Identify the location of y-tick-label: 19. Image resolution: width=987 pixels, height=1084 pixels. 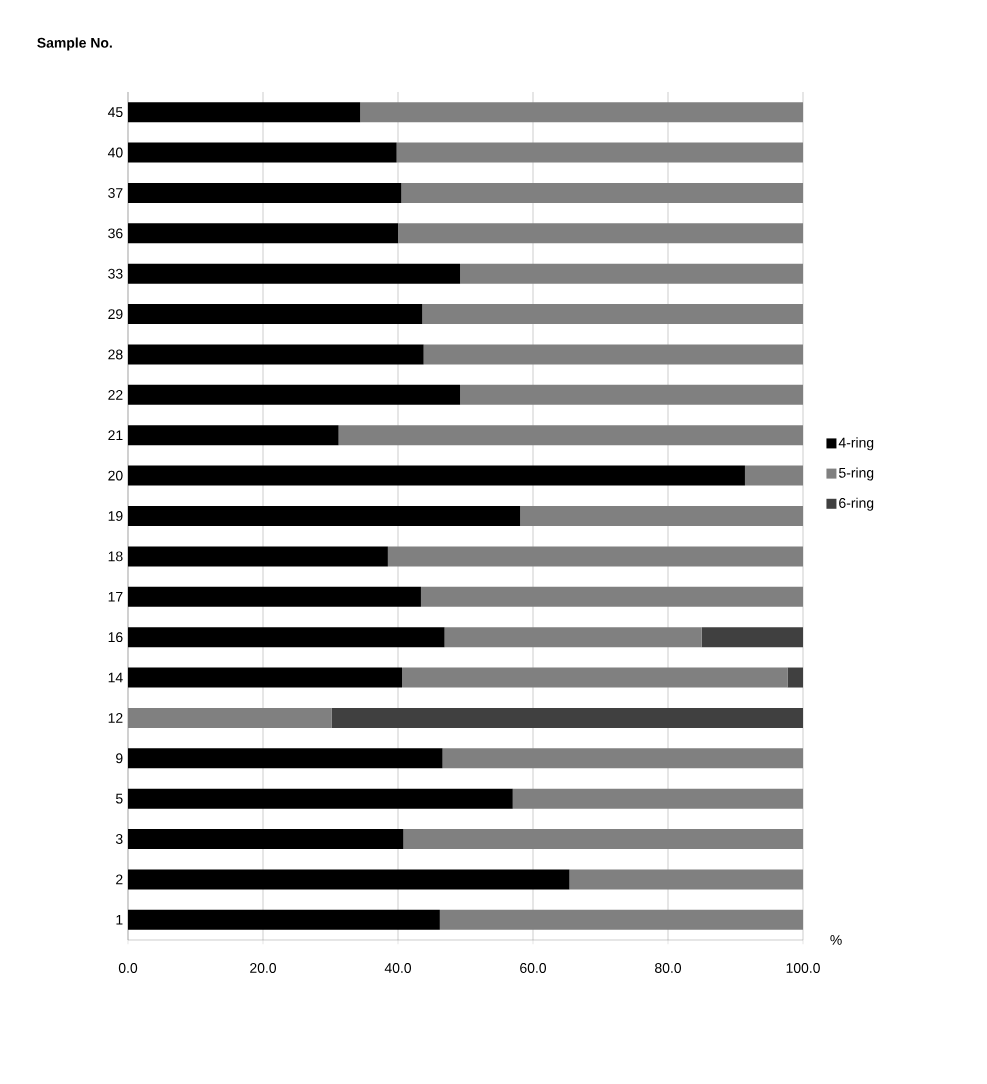
(115, 516).